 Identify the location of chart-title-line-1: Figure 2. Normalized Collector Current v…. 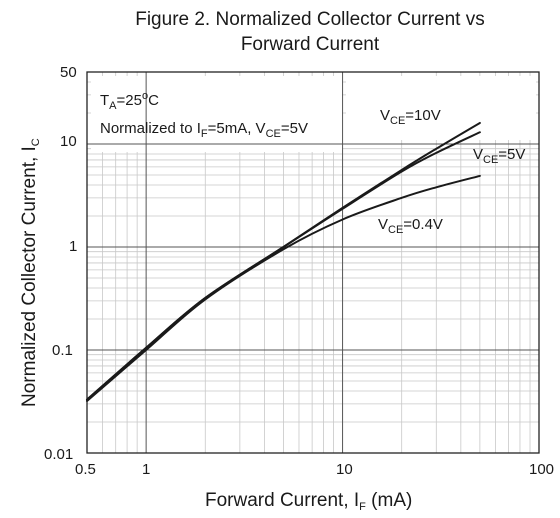
(310, 19).